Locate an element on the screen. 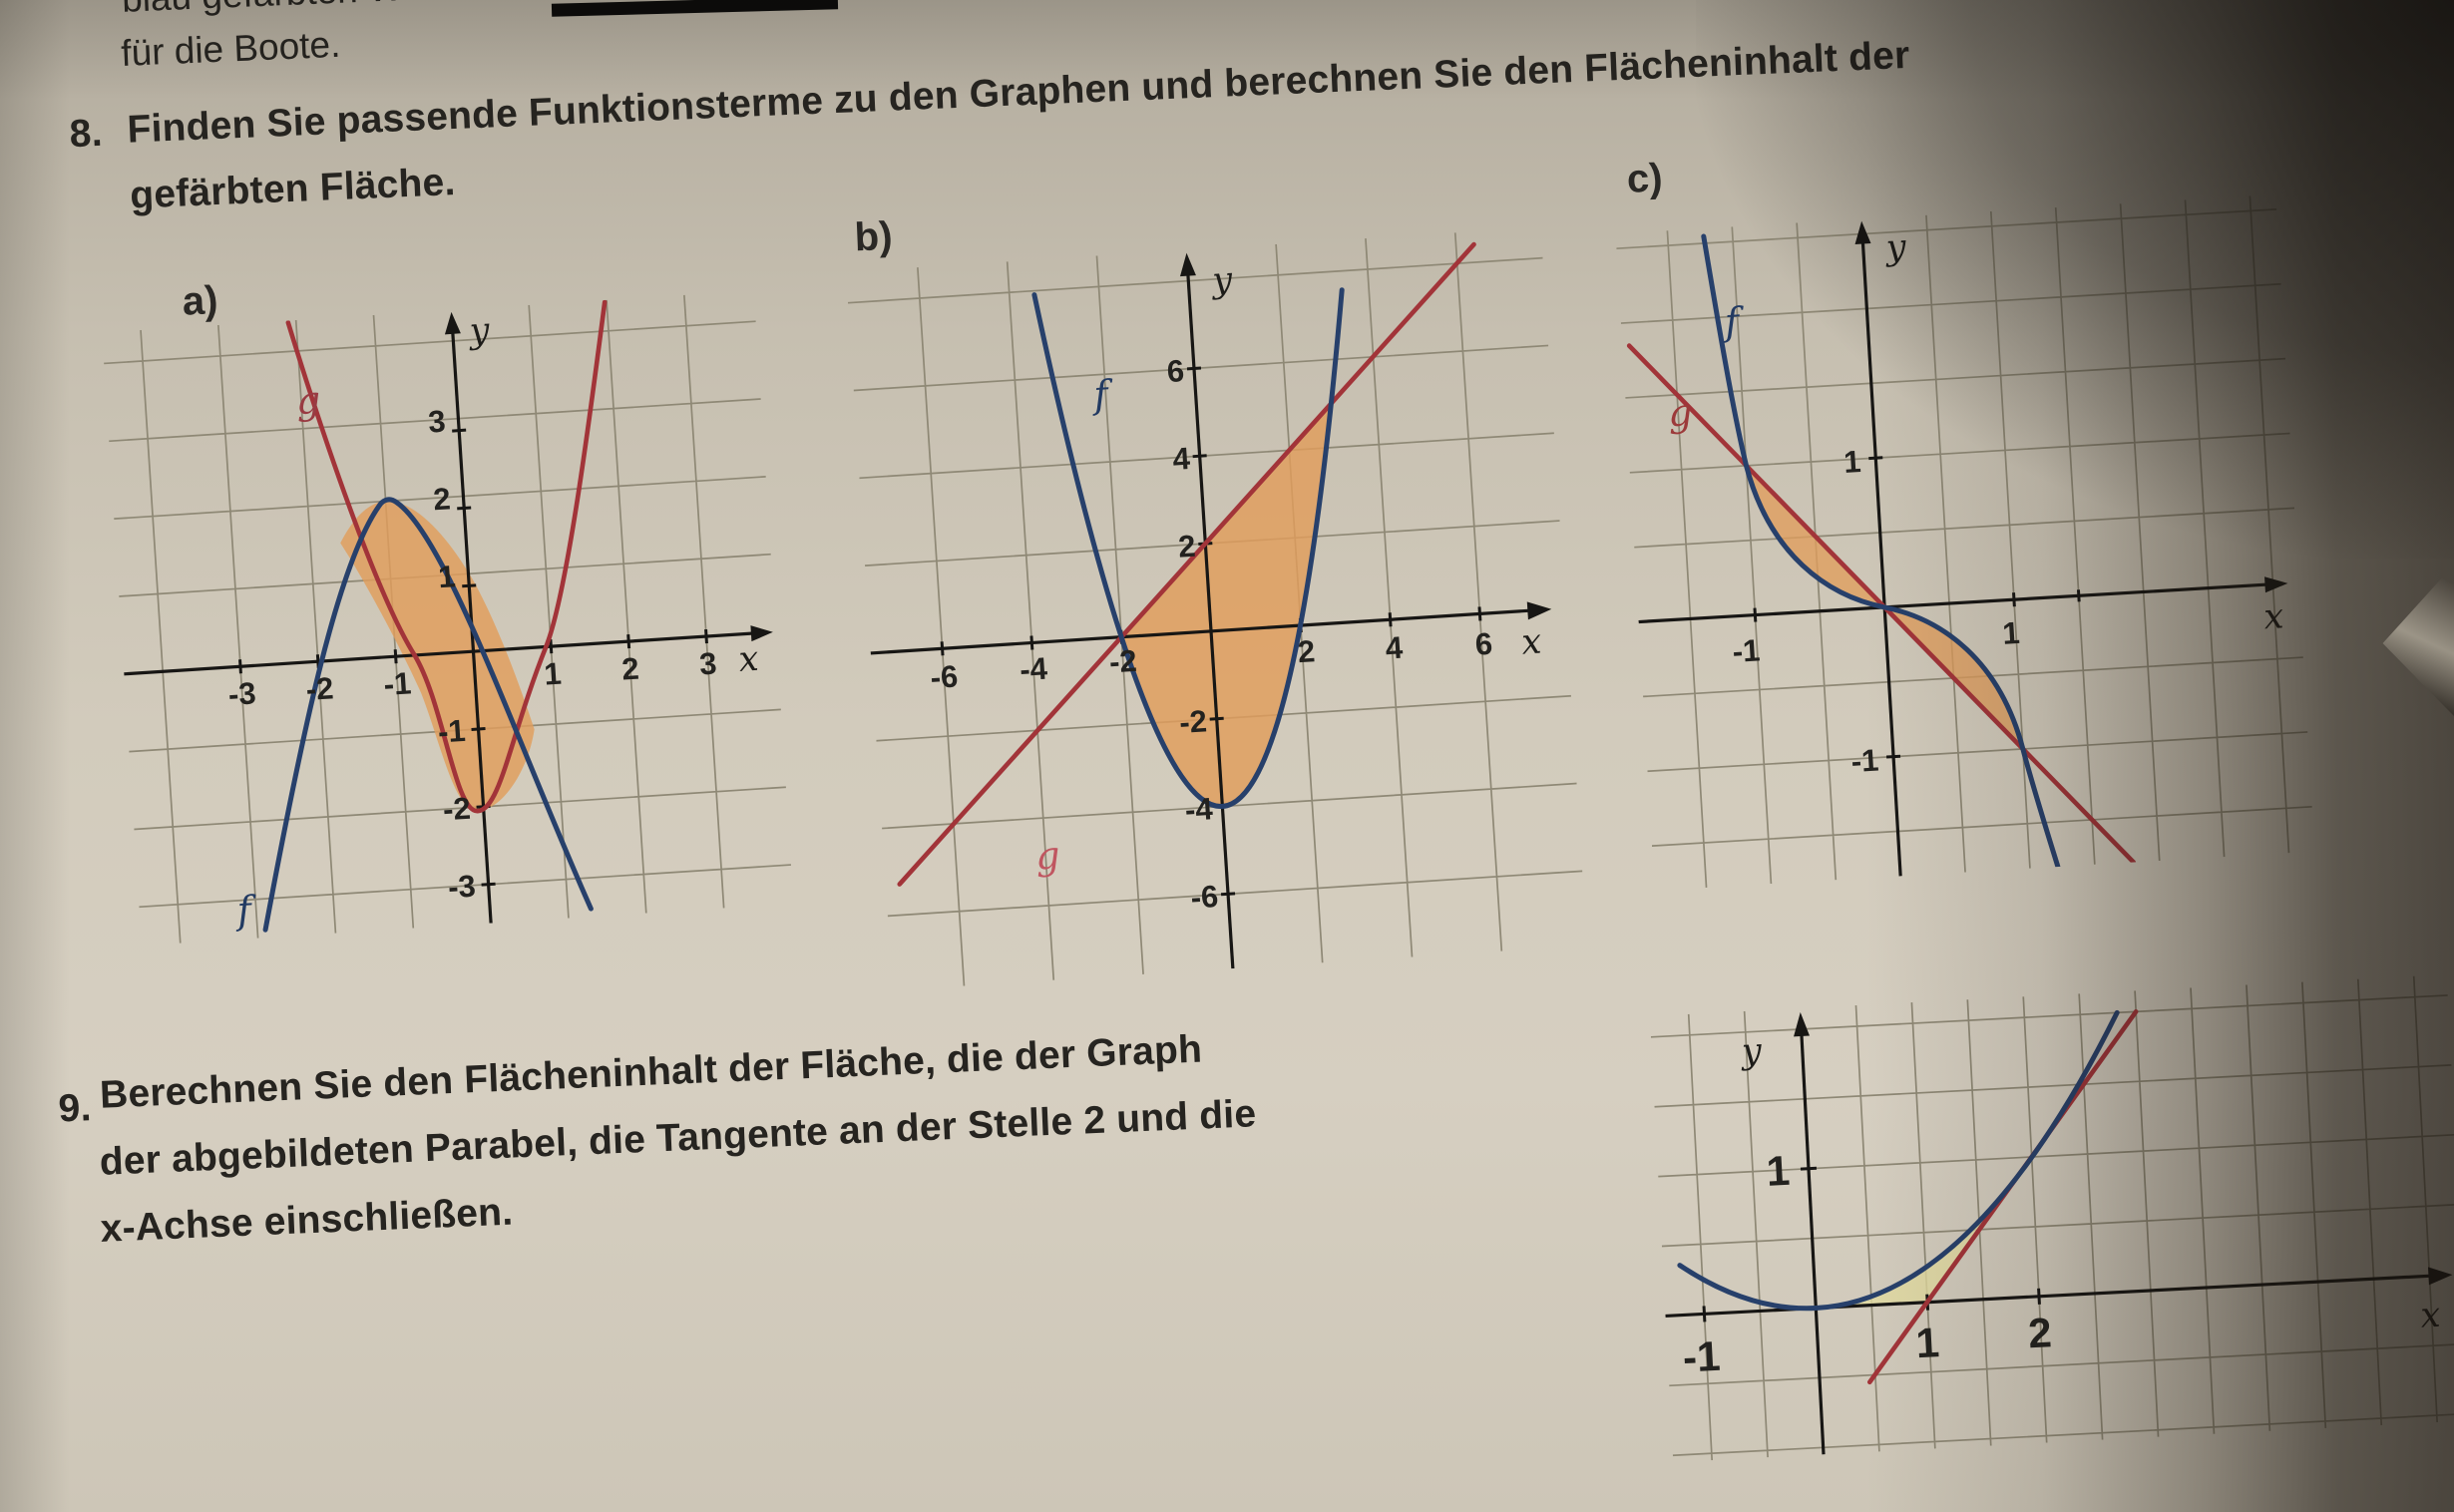 The height and width of the screenshot is (1512, 2454). b-x-axis-label: x is located at coordinates (1531, 642).